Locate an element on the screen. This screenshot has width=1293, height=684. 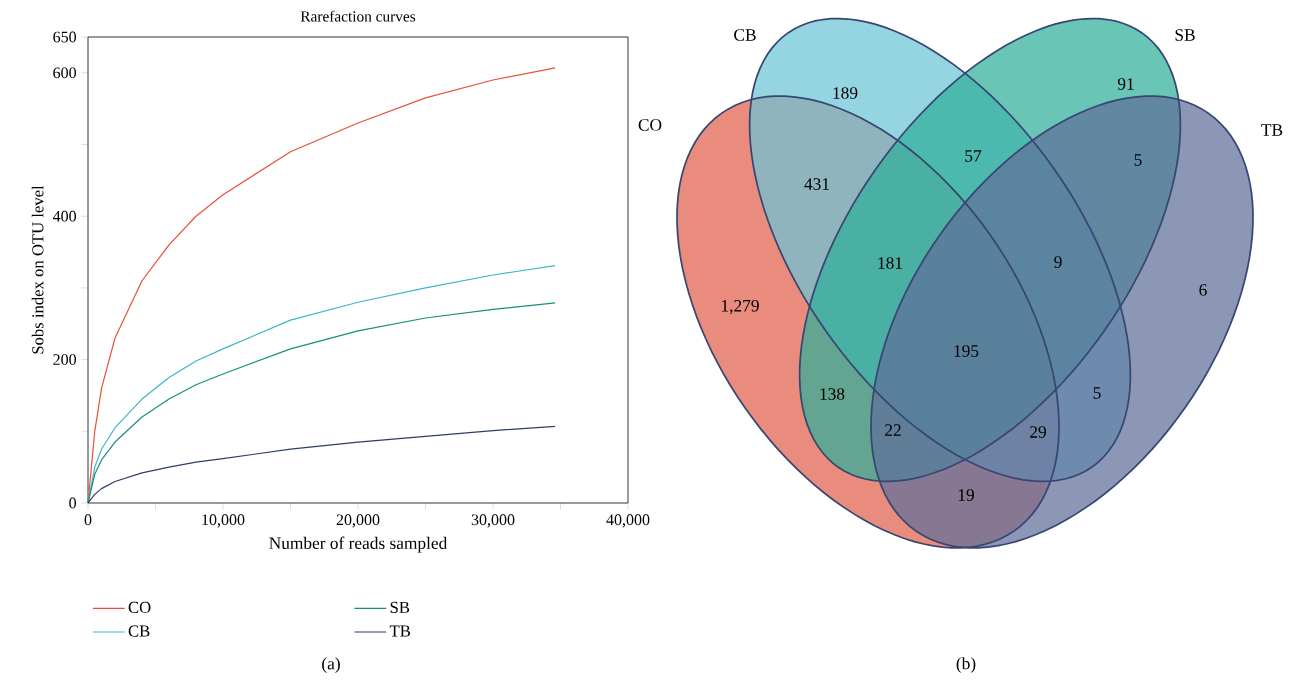
text: 189 is located at coordinates (845, 93).